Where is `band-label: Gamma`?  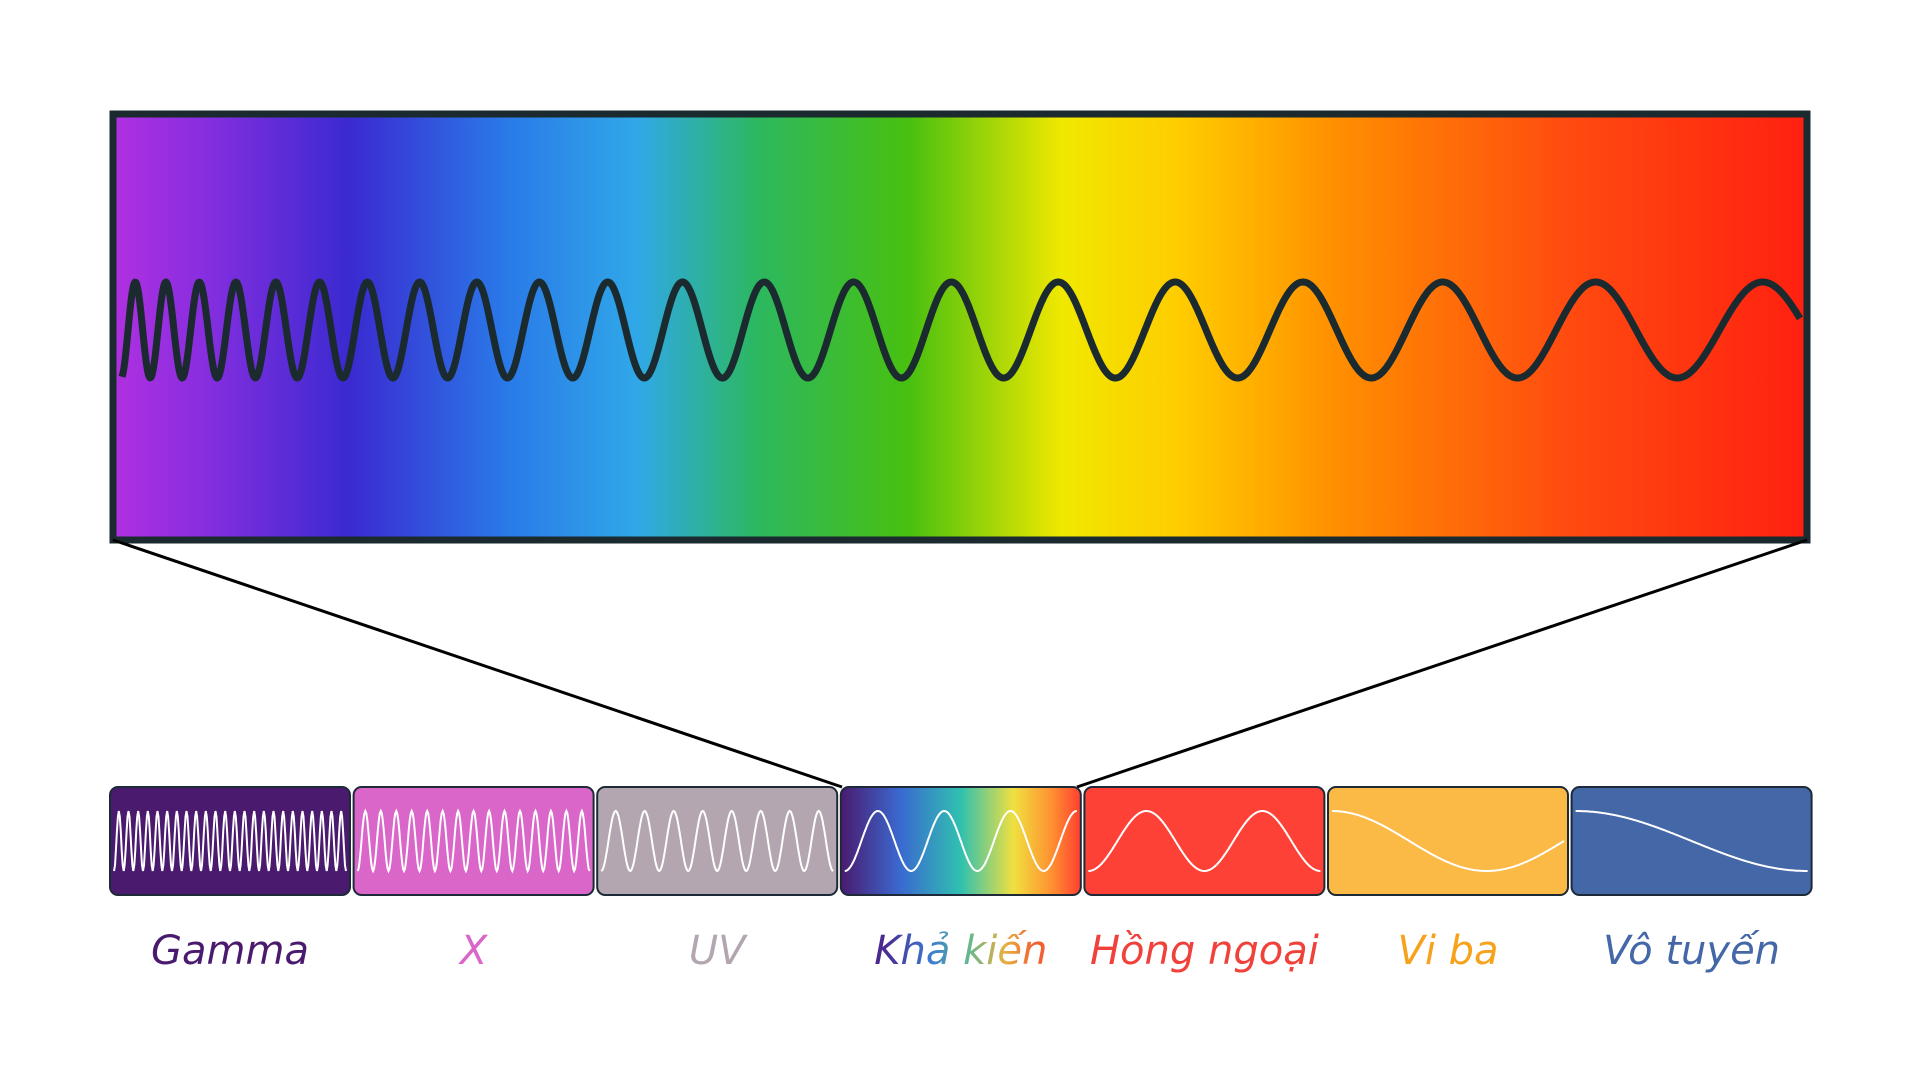
band-label: Gamma is located at coordinates (230, 951).